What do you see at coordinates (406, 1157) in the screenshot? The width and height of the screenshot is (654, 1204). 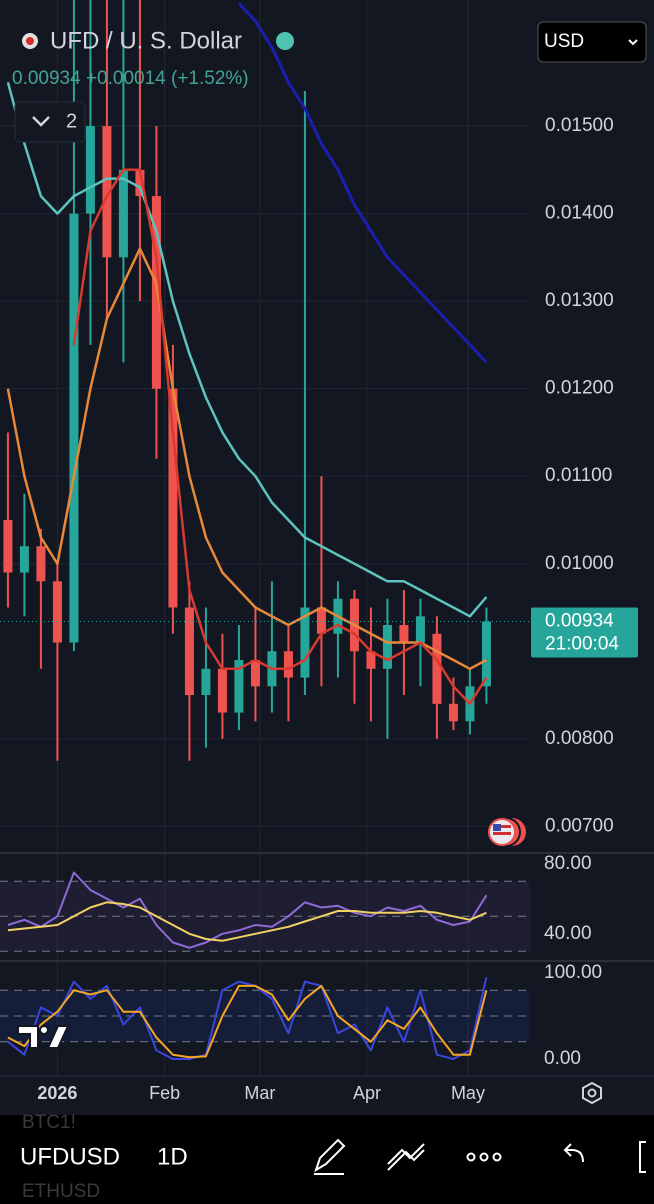 I see `indicators-icon` at bounding box center [406, 1157].